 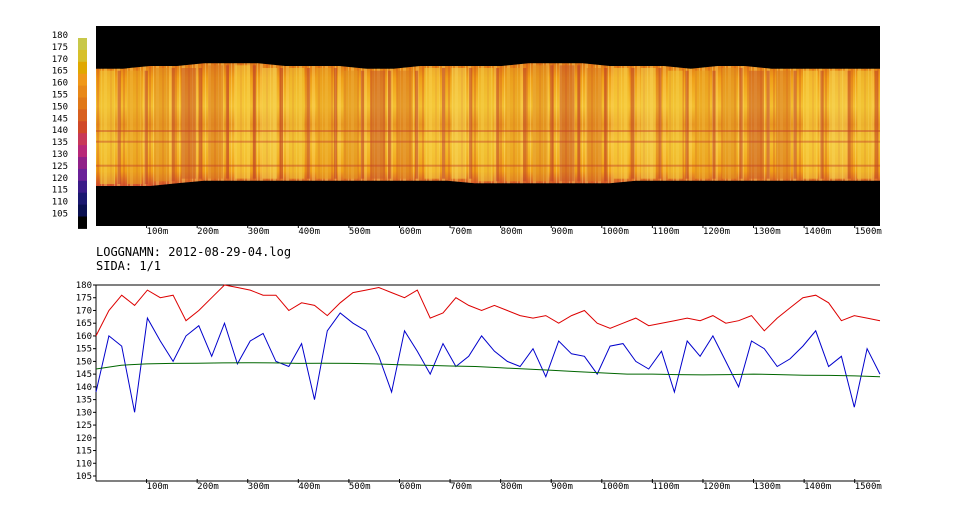 What do you see at coordinates (84, 375) in the screenshot?
I see `line-y-tick-label: 145` at bounding box center [84, 375].